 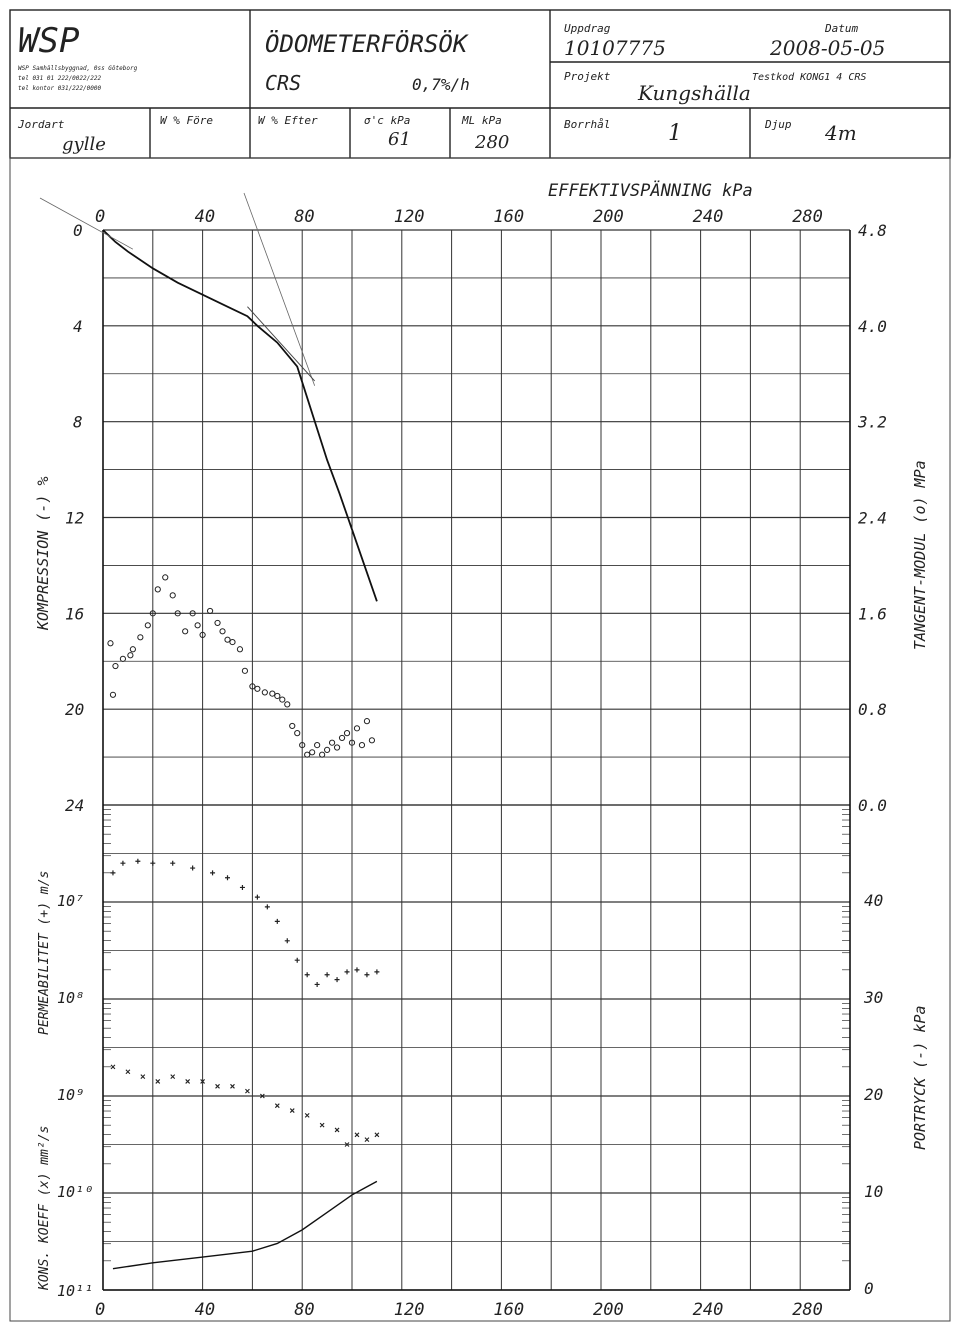 What do you see at coordinates (508, 1310) in the screenshot?
I see `x-tick-label-bottom: 160` at bounding box center [508, 1310].